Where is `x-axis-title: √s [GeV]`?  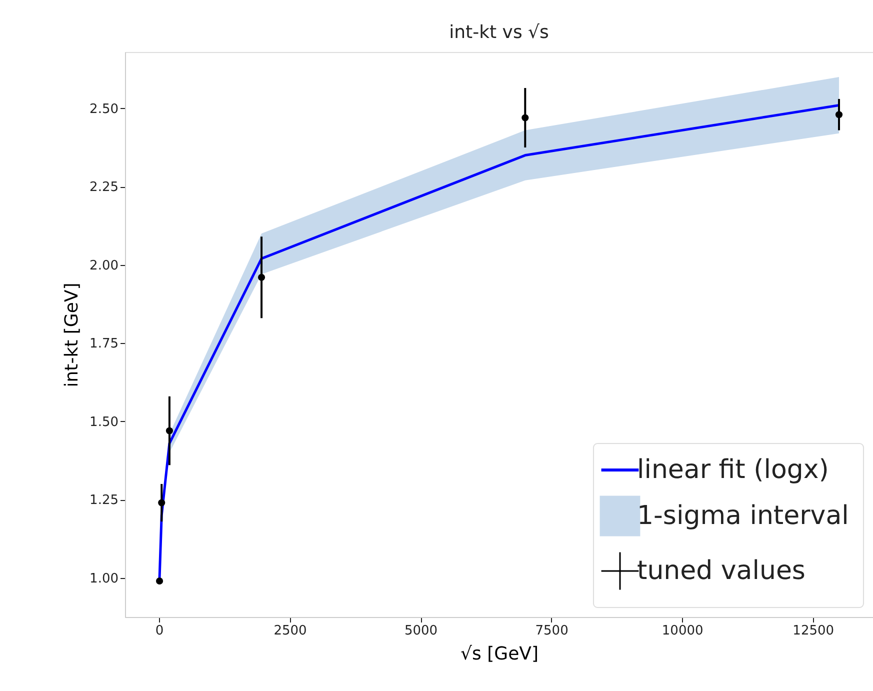
x-axis-title: √s [GeV] is located at coordinates (499, 654).